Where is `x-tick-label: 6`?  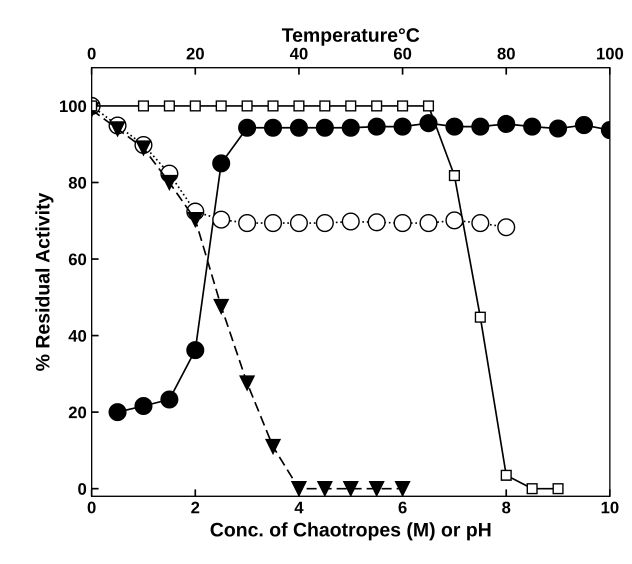 x-tick-label: 6 is located at coordinates (402, 508).